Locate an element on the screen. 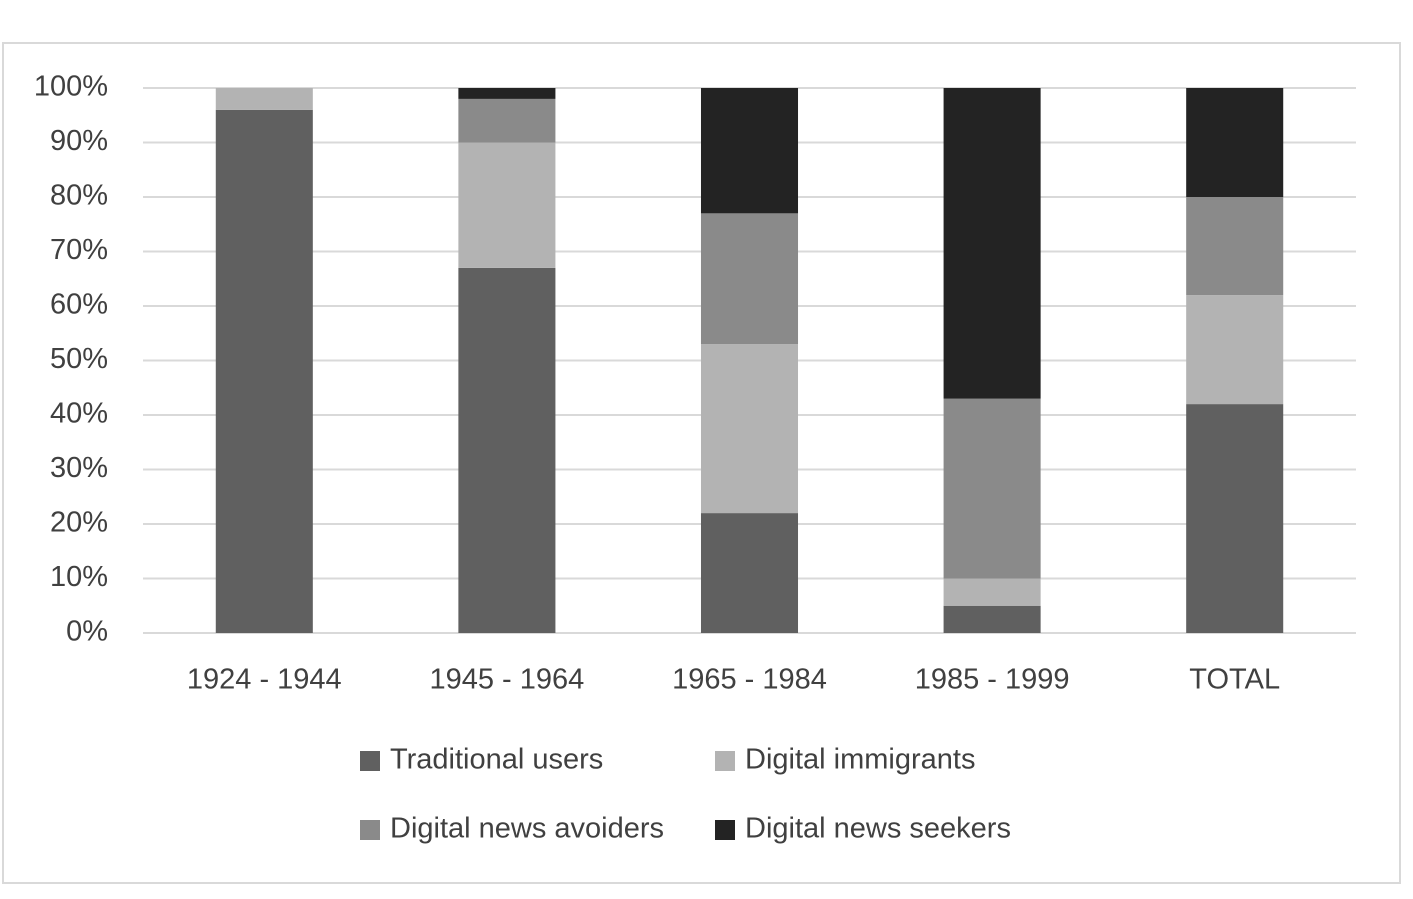 The image size is (1413, 899). y-tick-label: 0% is located at coordinates (87, 632).